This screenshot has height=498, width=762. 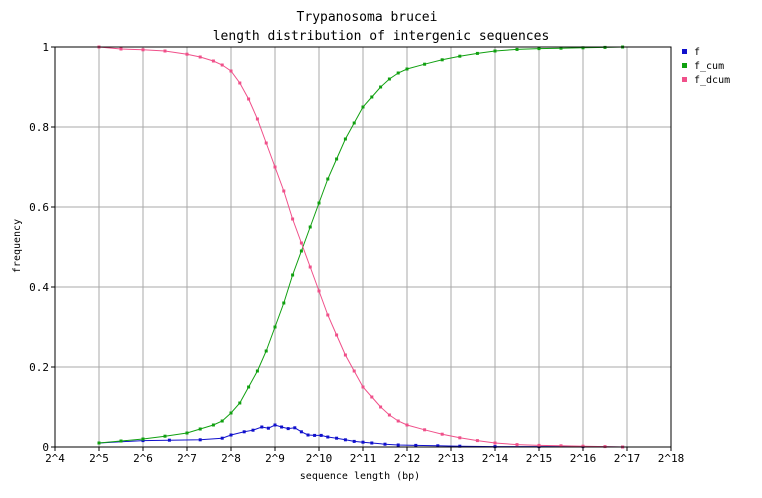 What do you see at coordinates (697, 52) in the screenshot?
I see `legend-label-f: f` at bounding box center [697, 52].